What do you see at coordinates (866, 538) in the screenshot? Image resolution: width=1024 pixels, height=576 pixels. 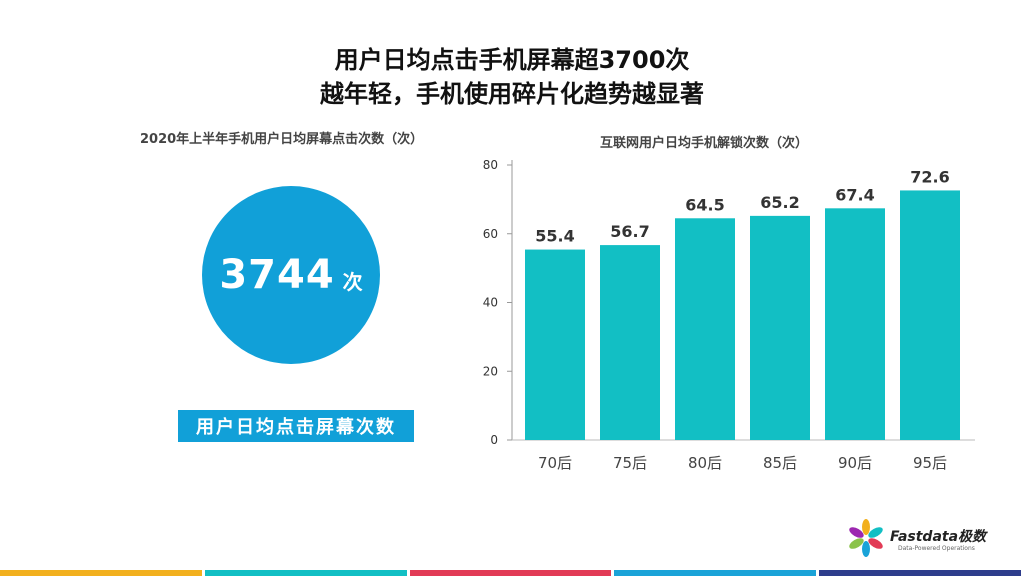 I see `flower-logo-icon` at bounding box center [866, 538].